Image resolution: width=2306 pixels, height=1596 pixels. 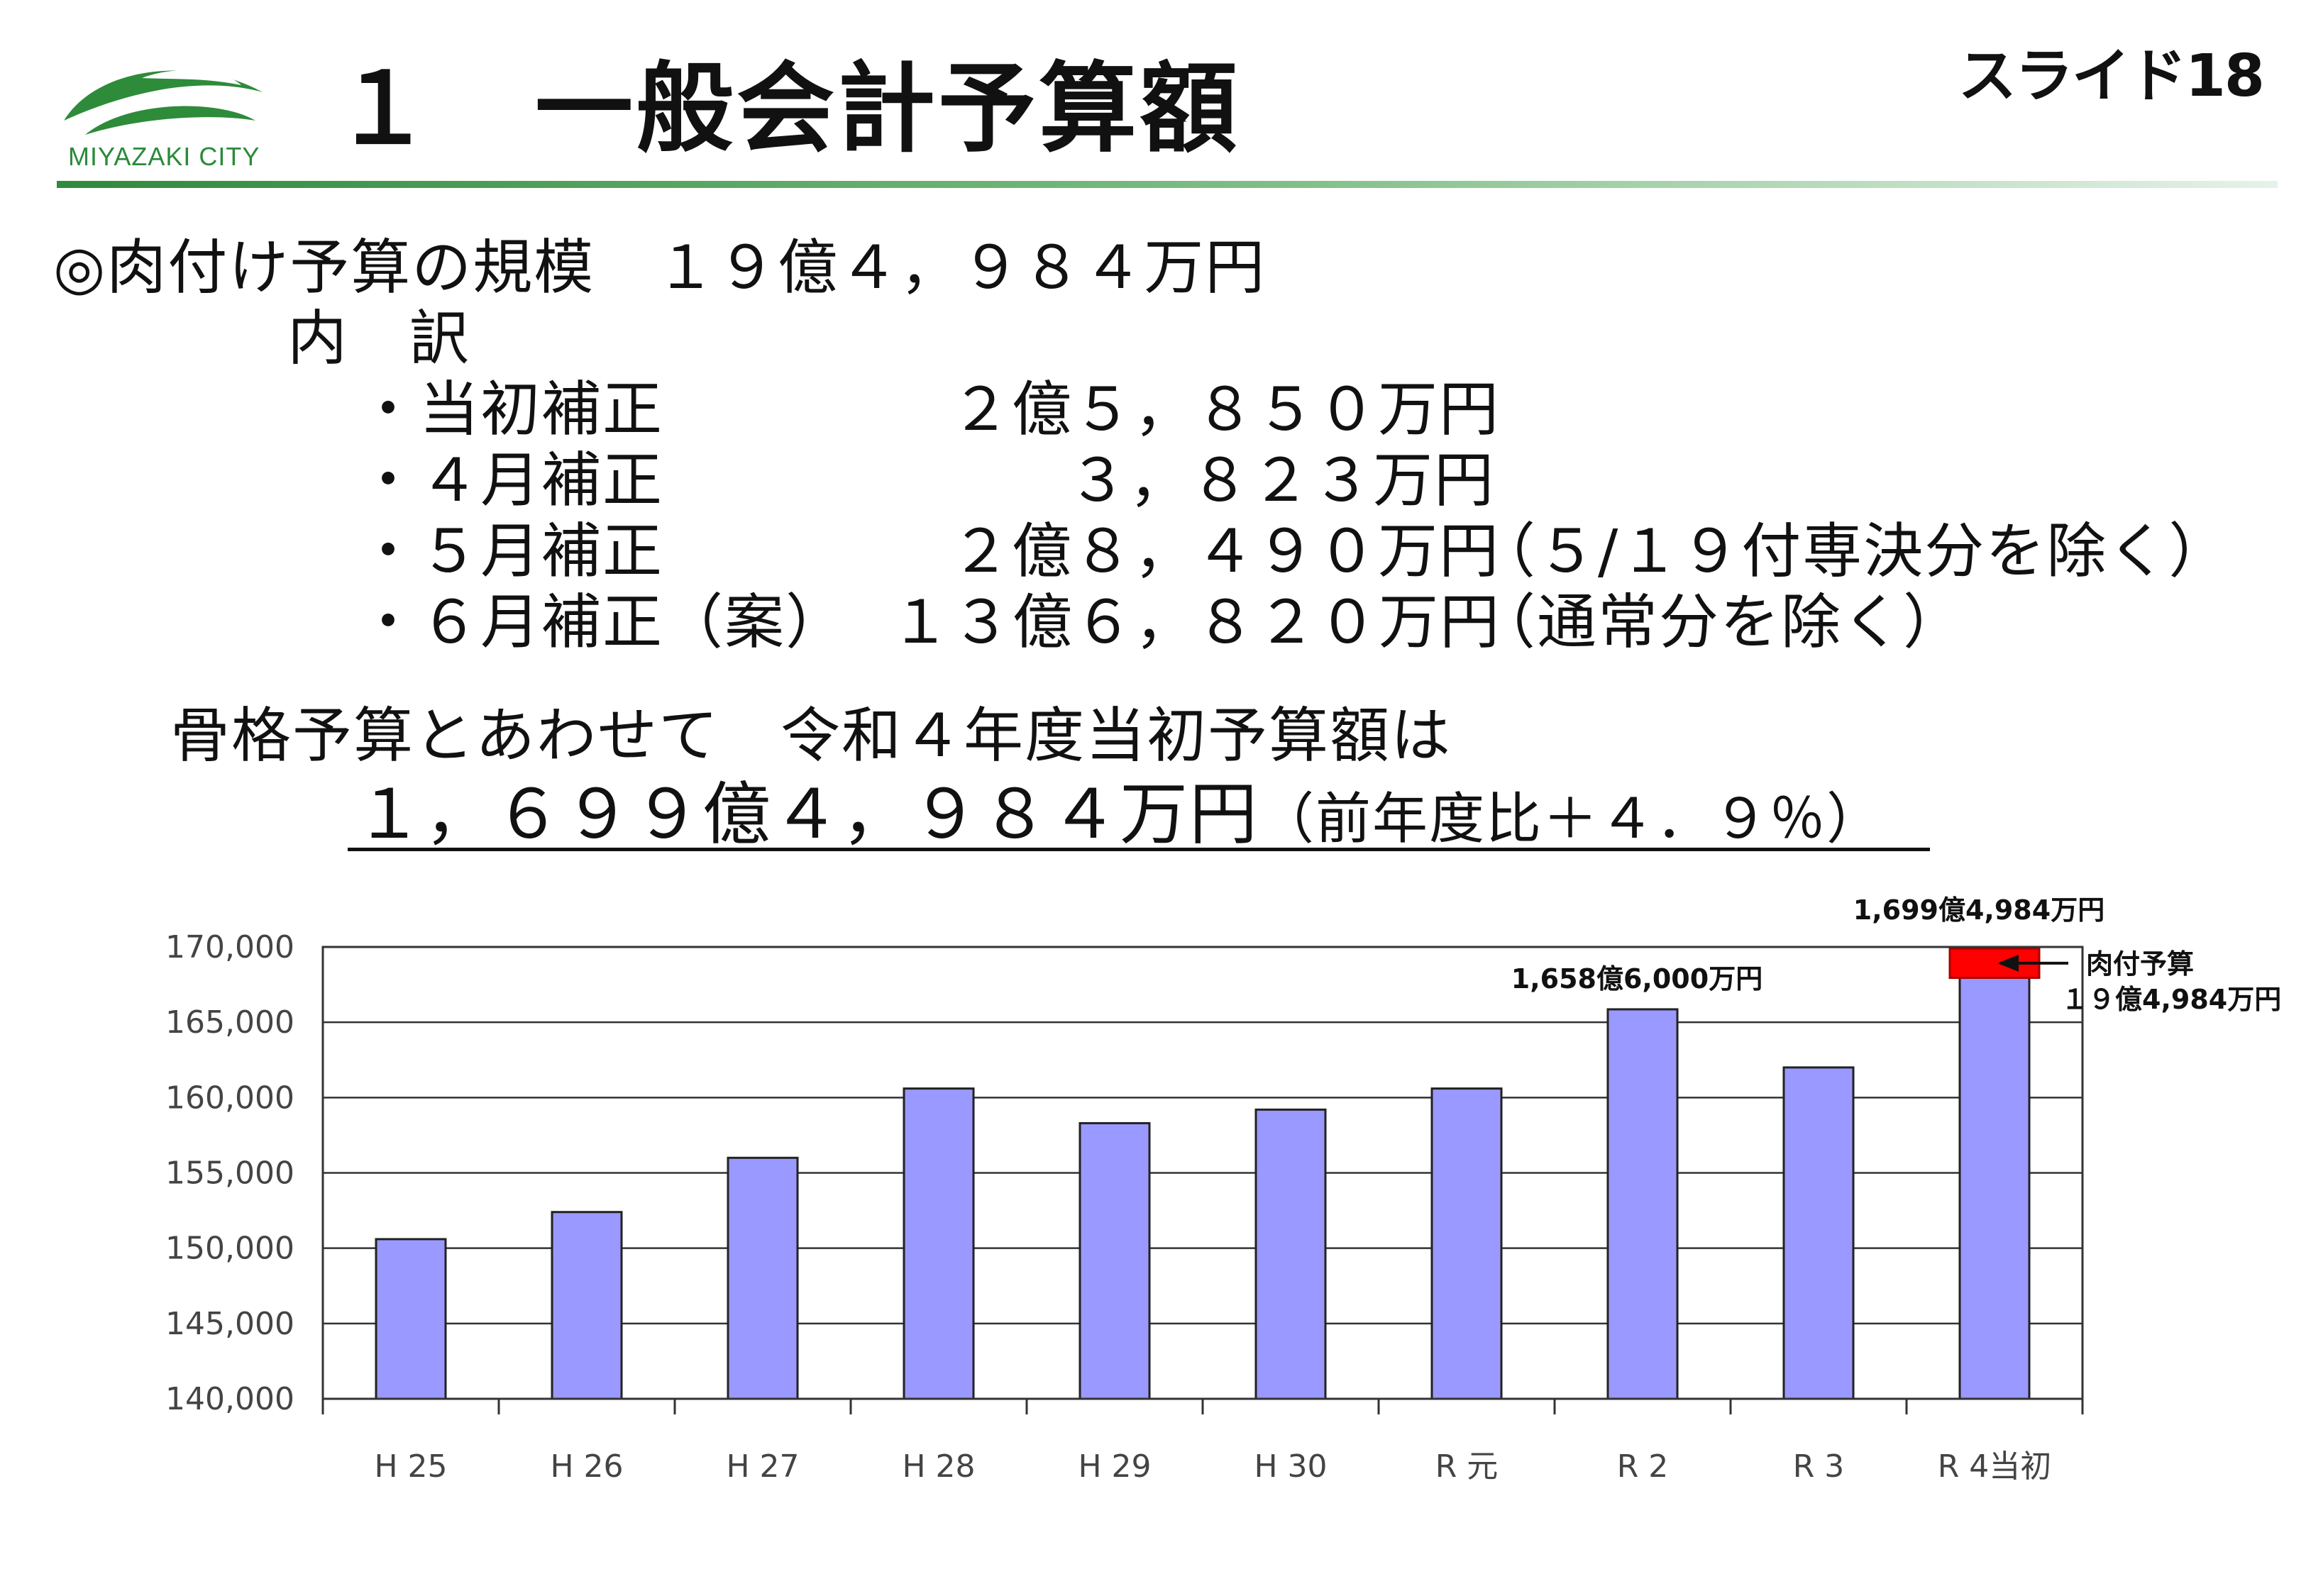 What do you see at coordinates (163, 102) in the screenshot?
I see `miyazaki-city-logo-icon` at bounding box center [163, 102].